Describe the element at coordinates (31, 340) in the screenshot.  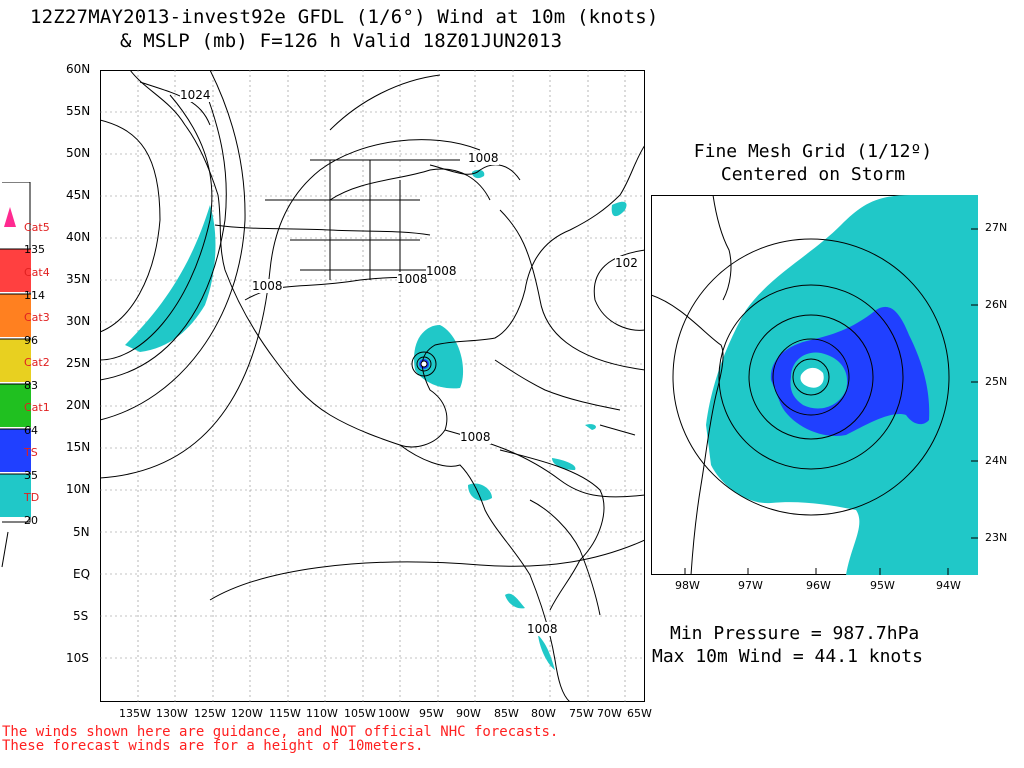
I see `legend-96: 96` at that location.